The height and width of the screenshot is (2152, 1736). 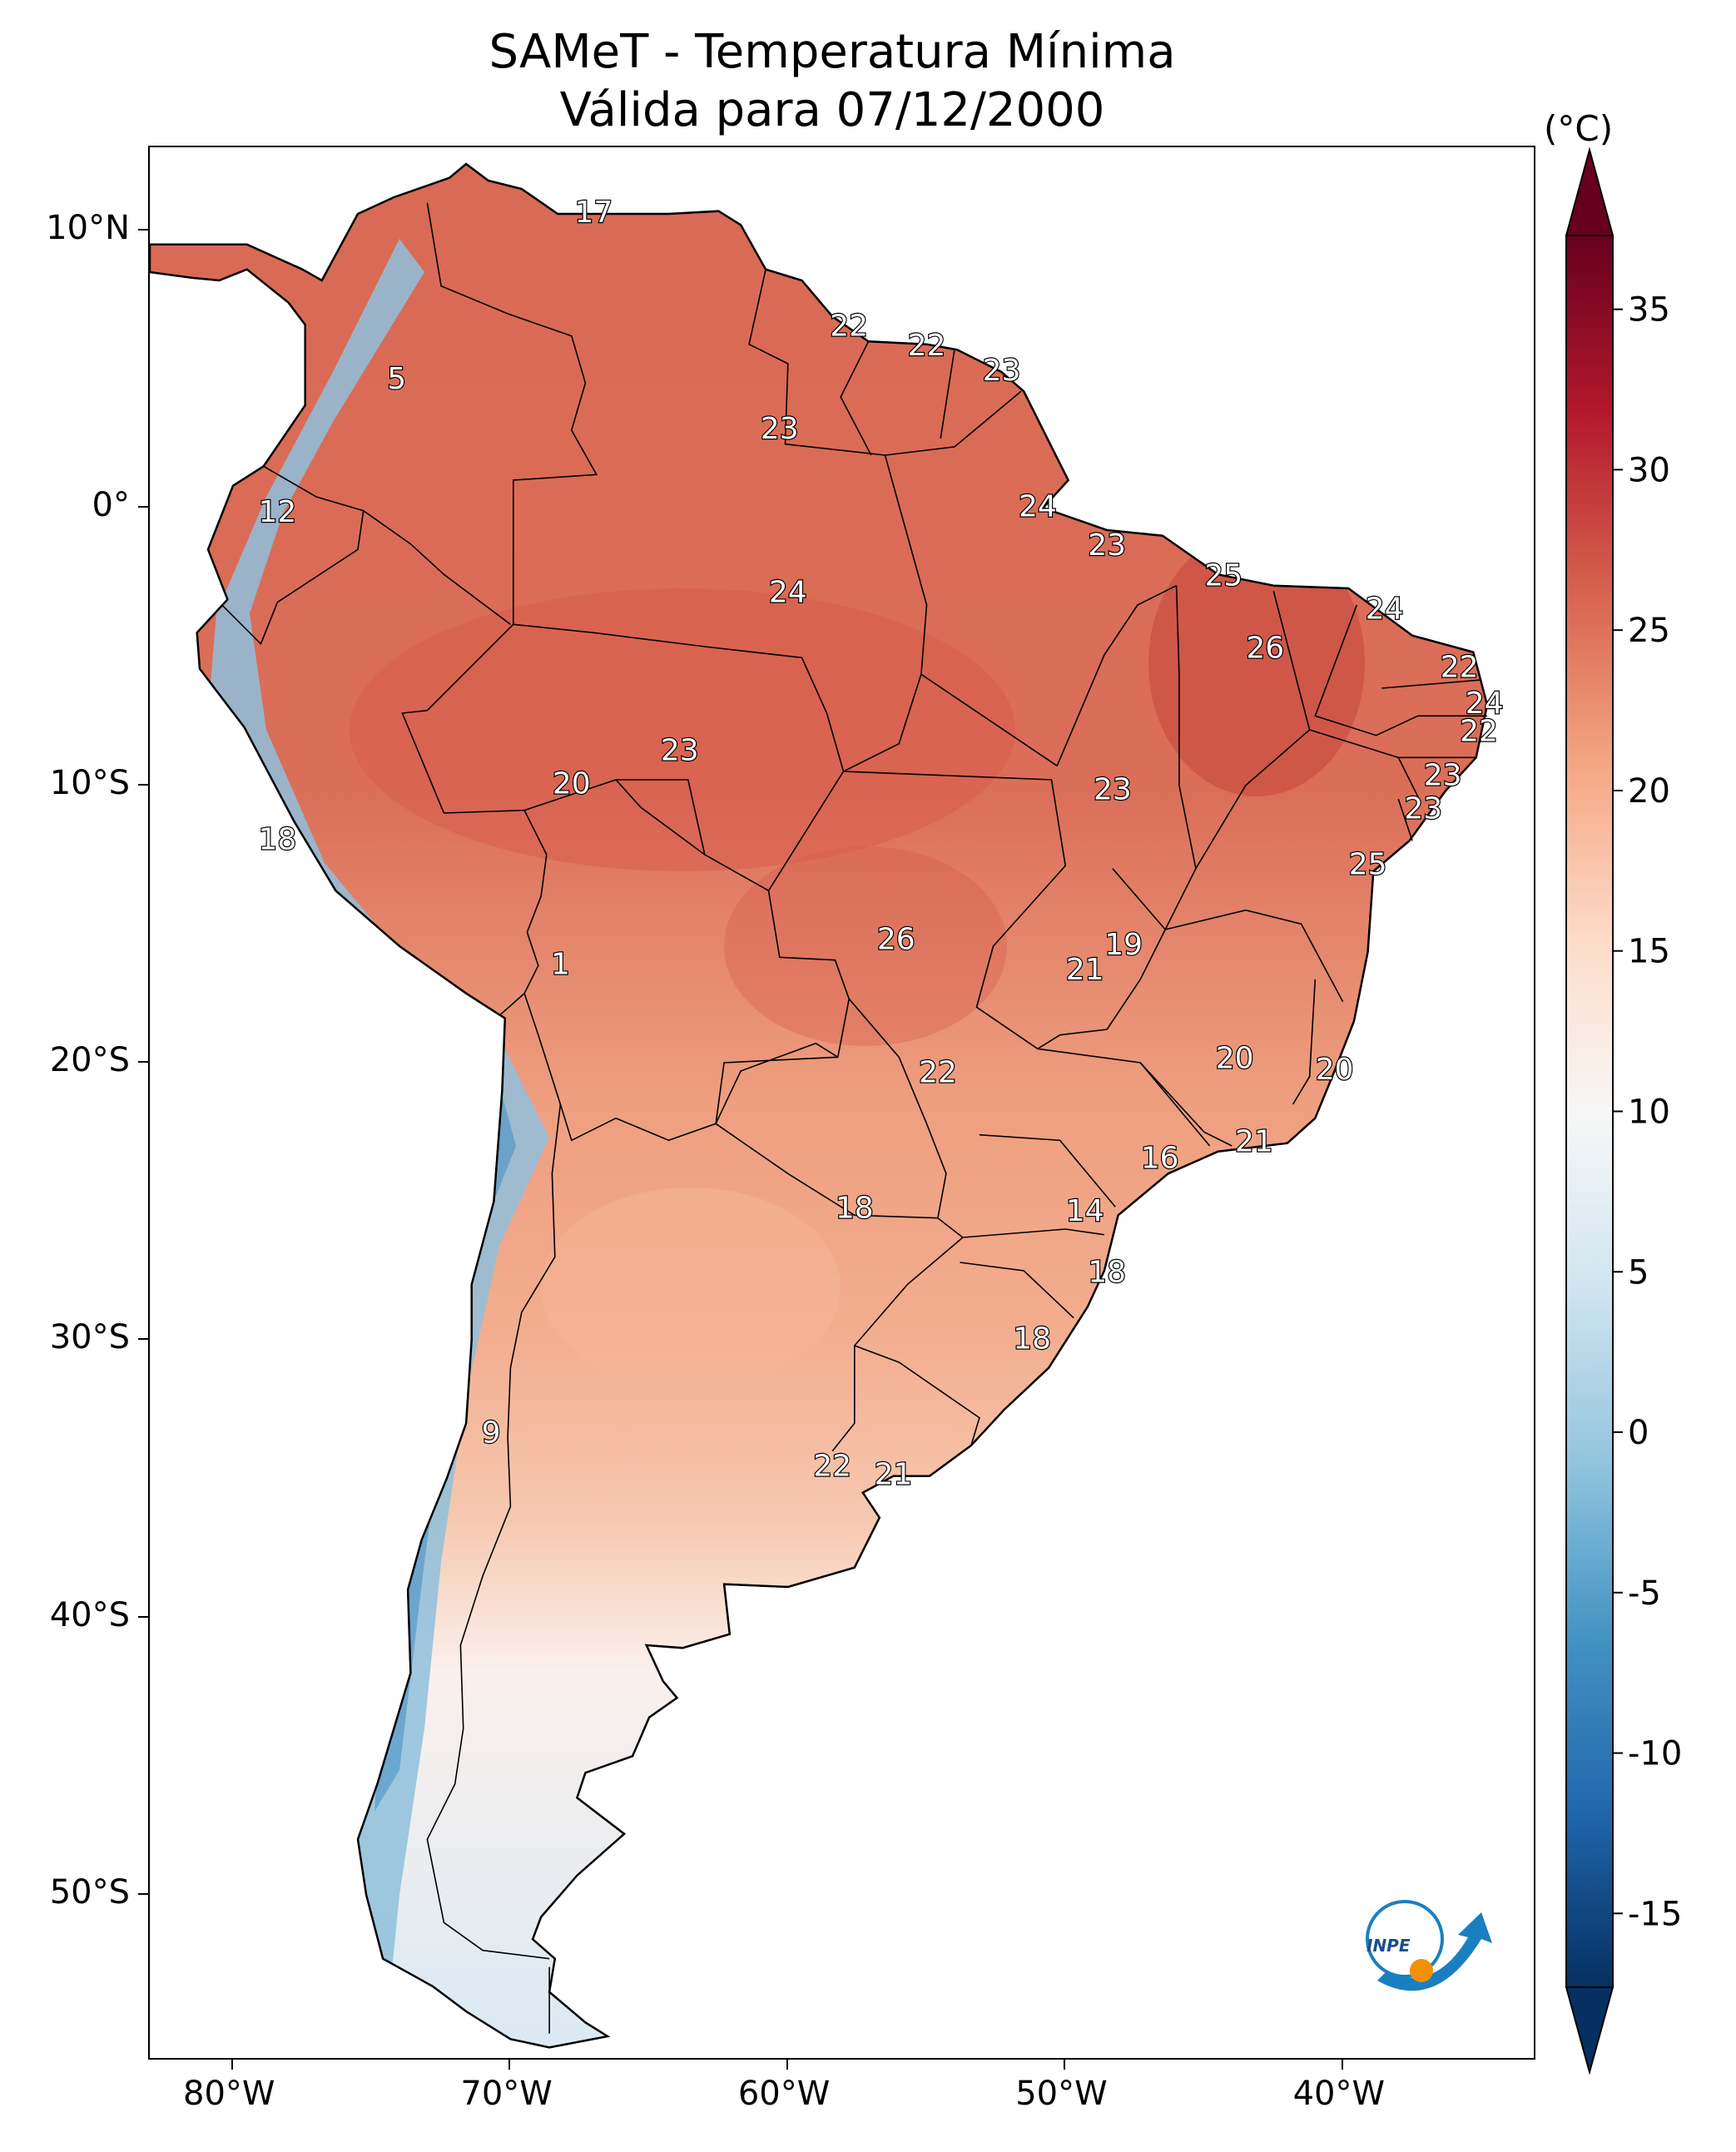 I want to click on colorbar-tick-label: -5, so click(x=1644, y=1593).